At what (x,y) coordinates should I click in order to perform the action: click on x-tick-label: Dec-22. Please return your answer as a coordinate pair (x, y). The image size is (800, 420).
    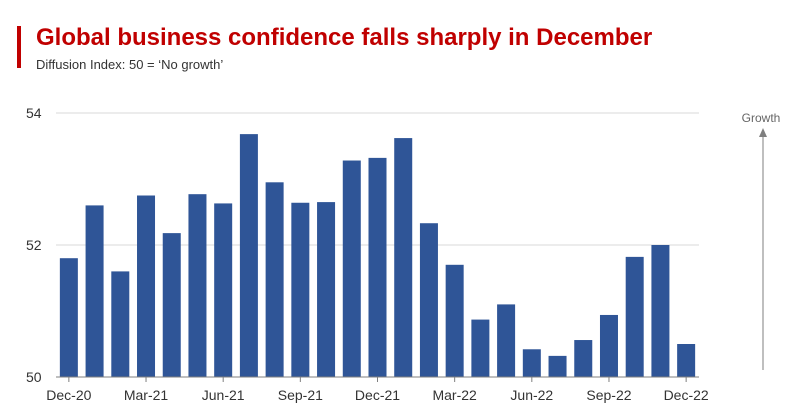
    Looking at the image, I should click on (686, 395).